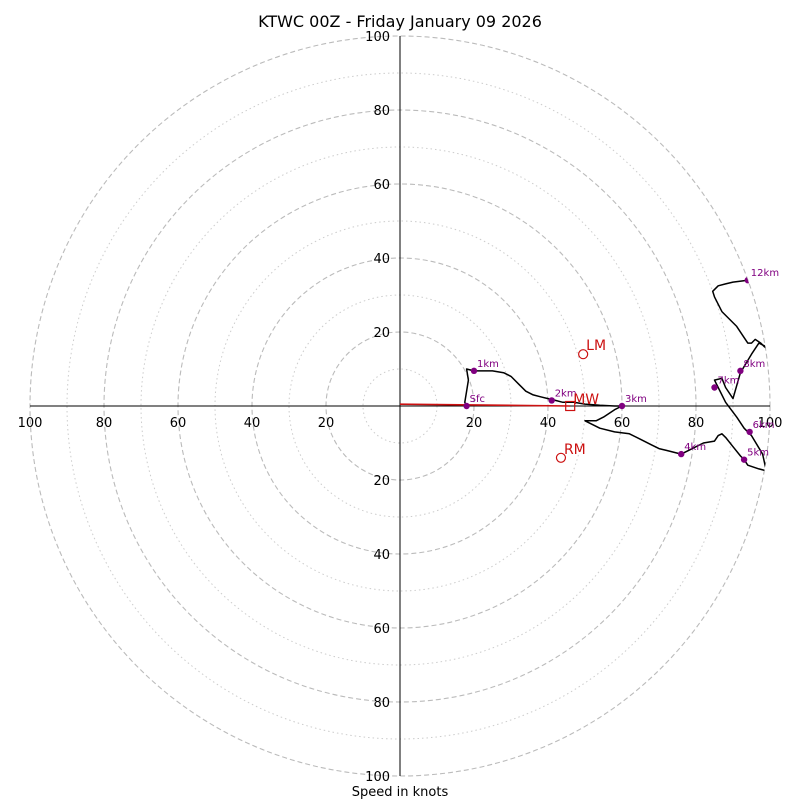  Describe the element at coordinates (570, 406) in the screenshot. I see `mw-marker` at that location.